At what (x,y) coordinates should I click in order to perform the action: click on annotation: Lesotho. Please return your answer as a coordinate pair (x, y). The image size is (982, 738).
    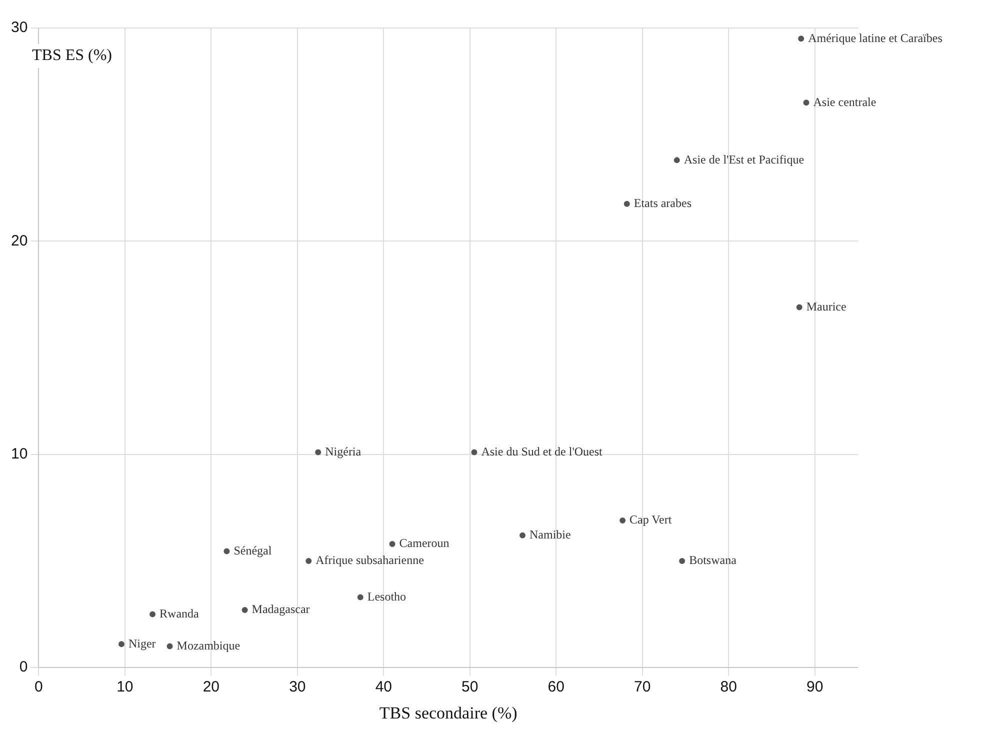
    Looking at the image, I should click on (386, 596).